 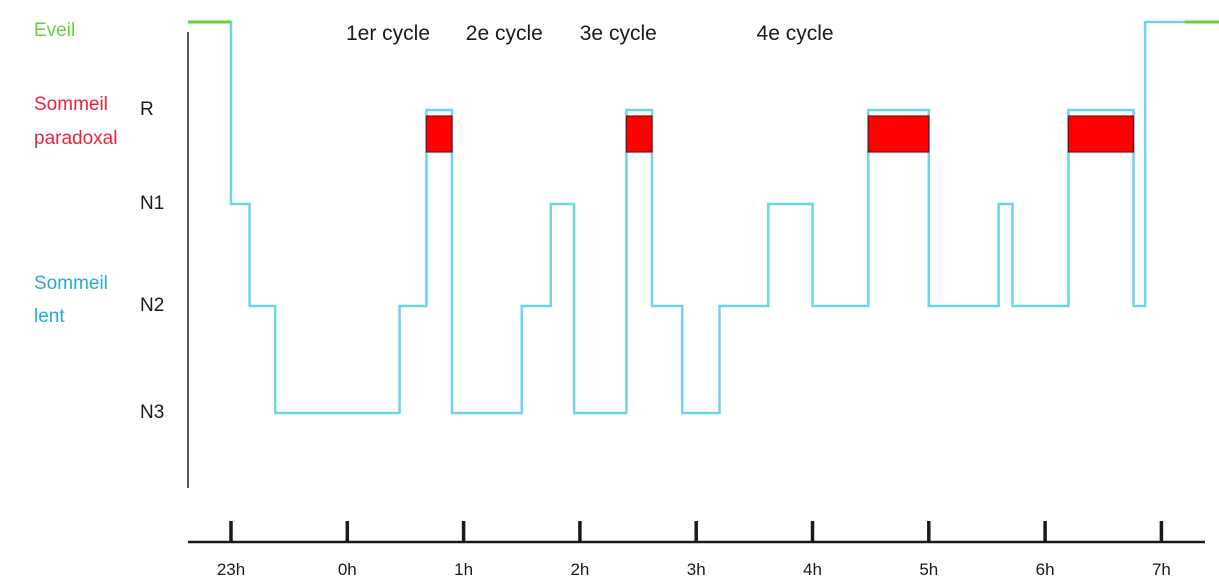 What do you see at coordinates (71, 104) in the screenshot?
I see `group-label-paradoxal-line-0: Sommeil` at bounding box center [71, 104].